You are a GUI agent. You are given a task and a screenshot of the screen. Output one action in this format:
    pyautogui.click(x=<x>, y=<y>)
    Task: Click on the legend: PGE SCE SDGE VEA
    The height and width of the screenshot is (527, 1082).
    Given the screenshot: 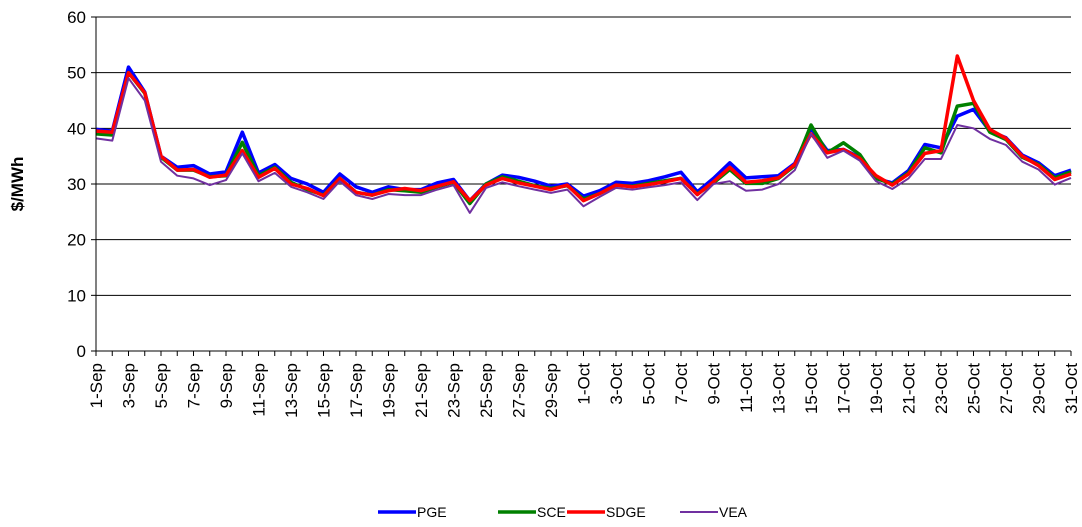 What is the action you would take?
    pyautogui.click(x=563, y=512)
    